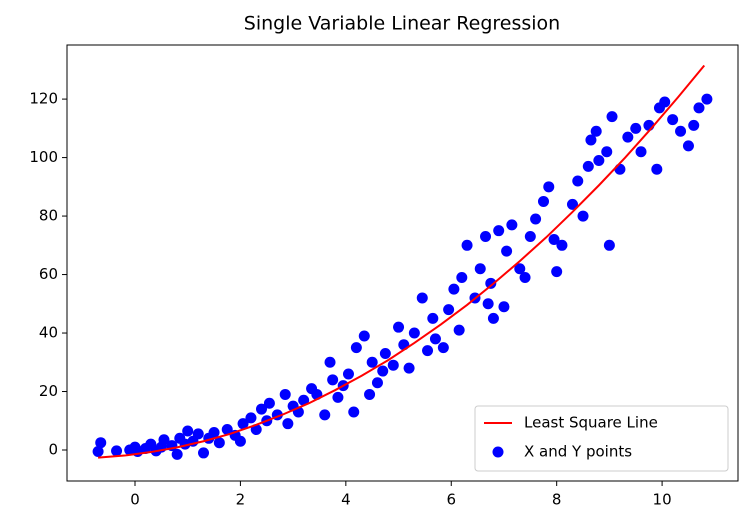 The width and height of the screenshot is (754, 531). I want to click on legend-marker, so click(498, 452).